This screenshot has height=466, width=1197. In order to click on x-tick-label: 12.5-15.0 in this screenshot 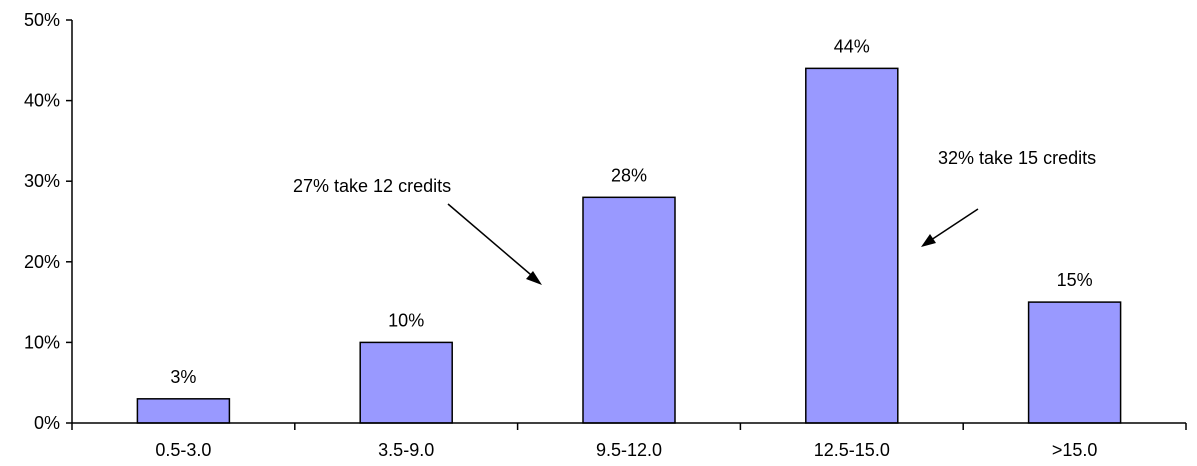, I will do `click(852, 450)`.